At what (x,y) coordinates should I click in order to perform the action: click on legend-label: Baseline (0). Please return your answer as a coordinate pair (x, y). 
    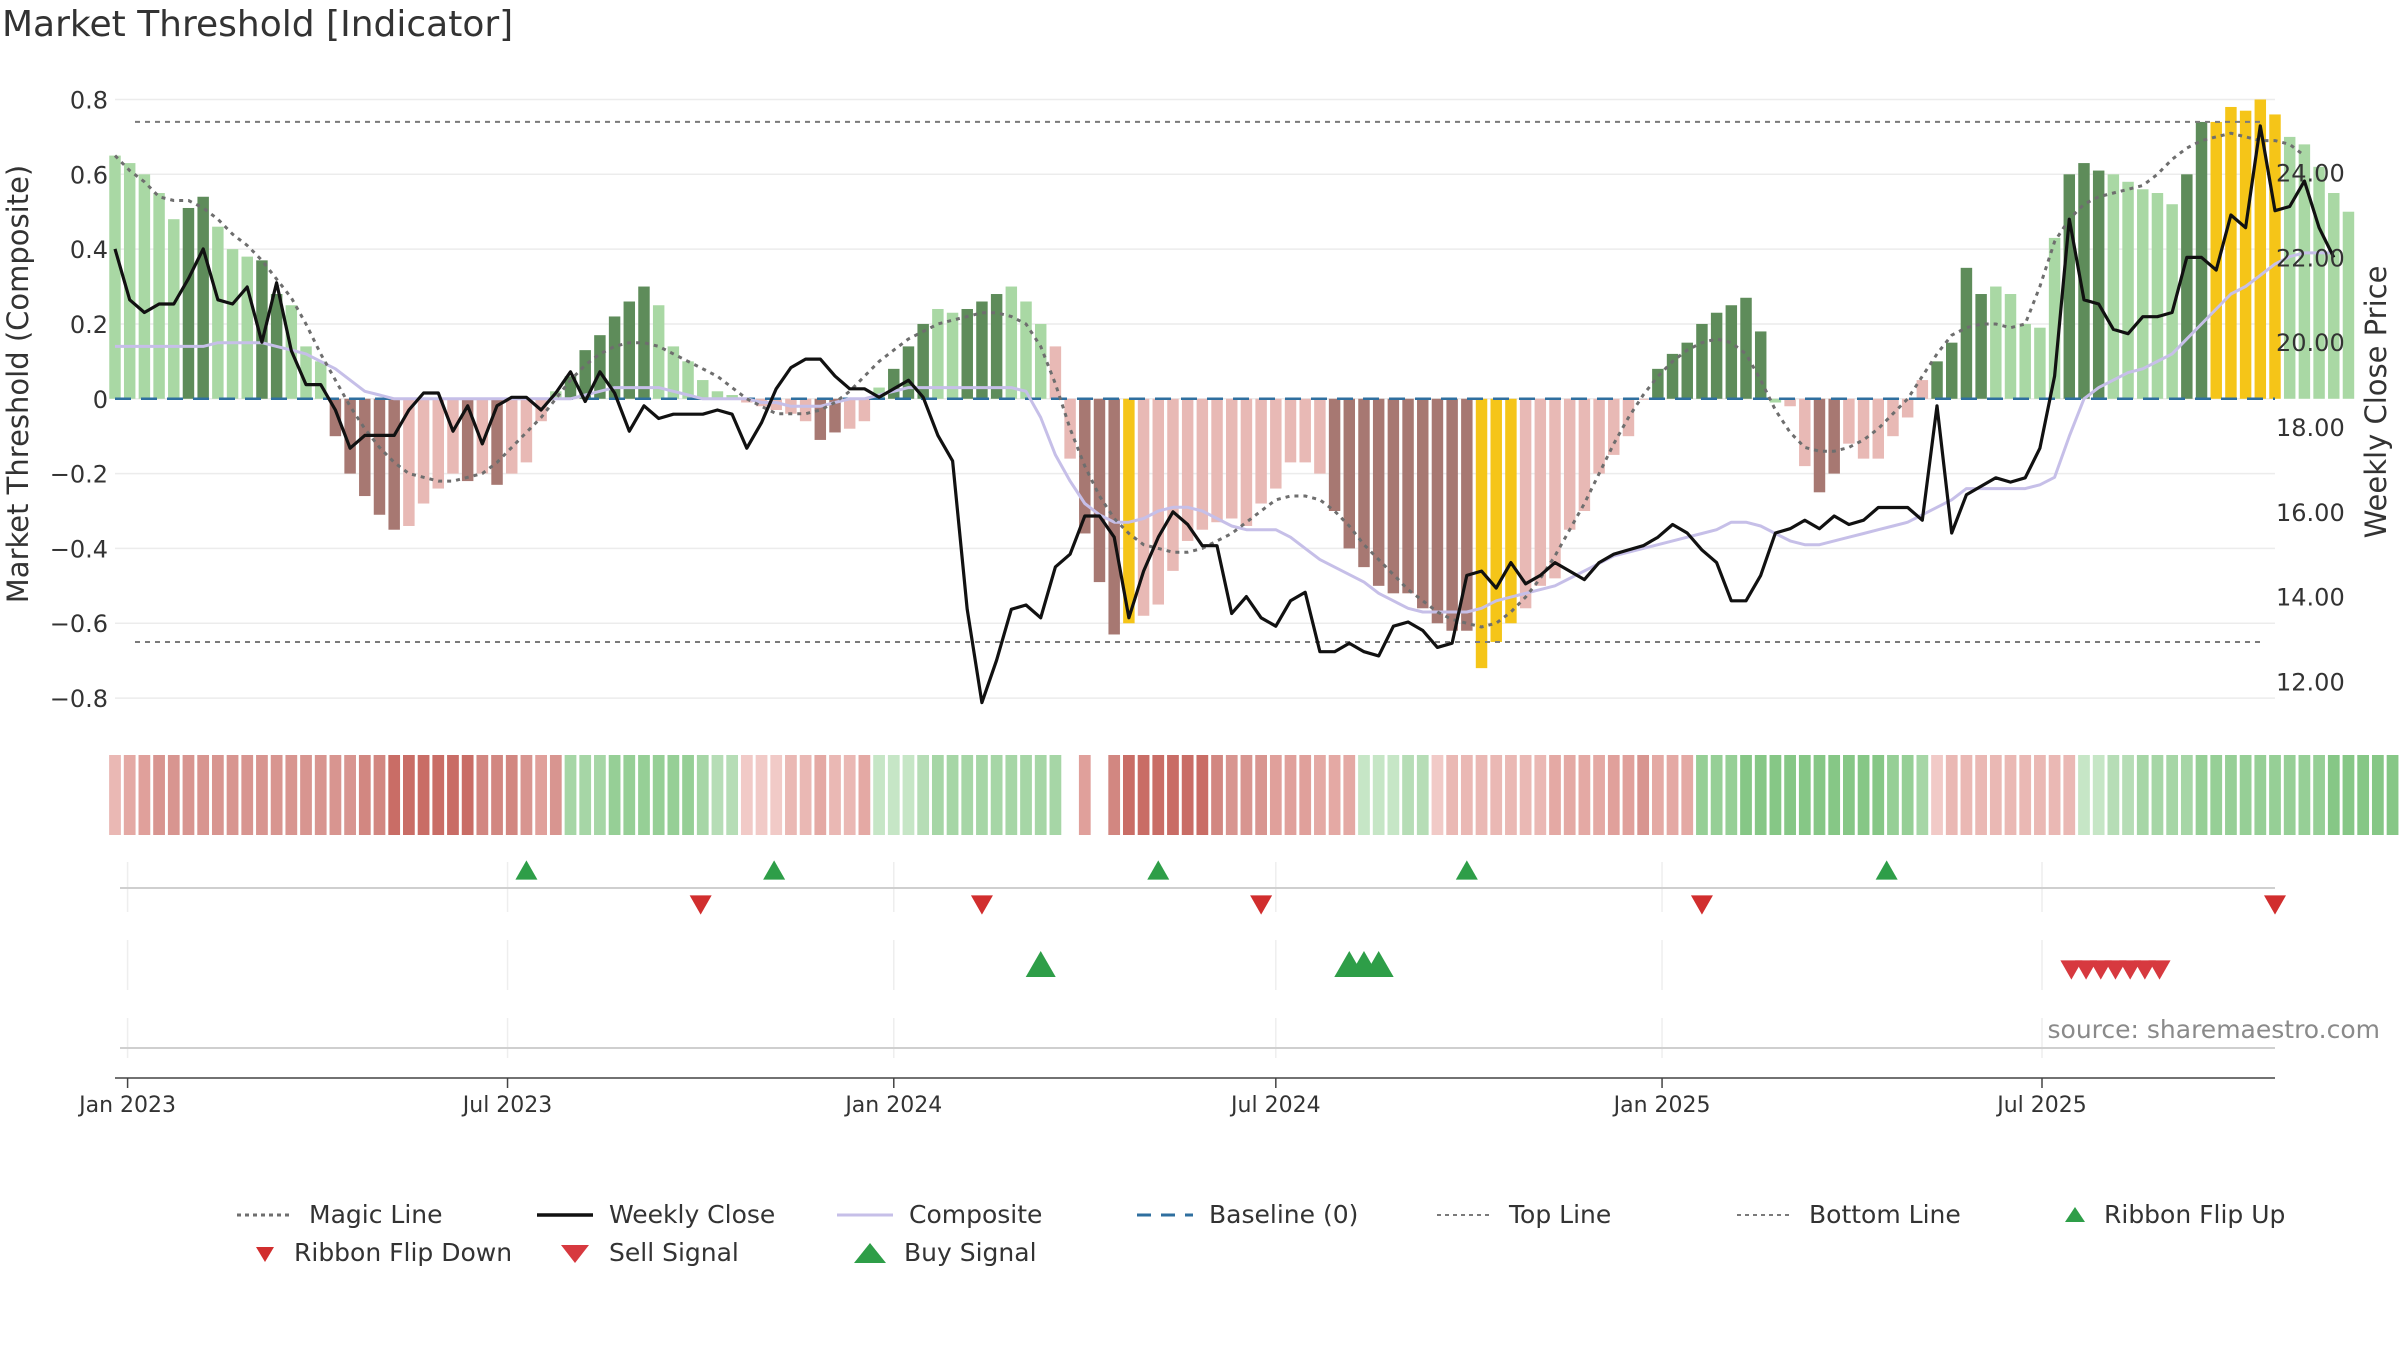
    Looking at the image, I should click on (1284, 1214).